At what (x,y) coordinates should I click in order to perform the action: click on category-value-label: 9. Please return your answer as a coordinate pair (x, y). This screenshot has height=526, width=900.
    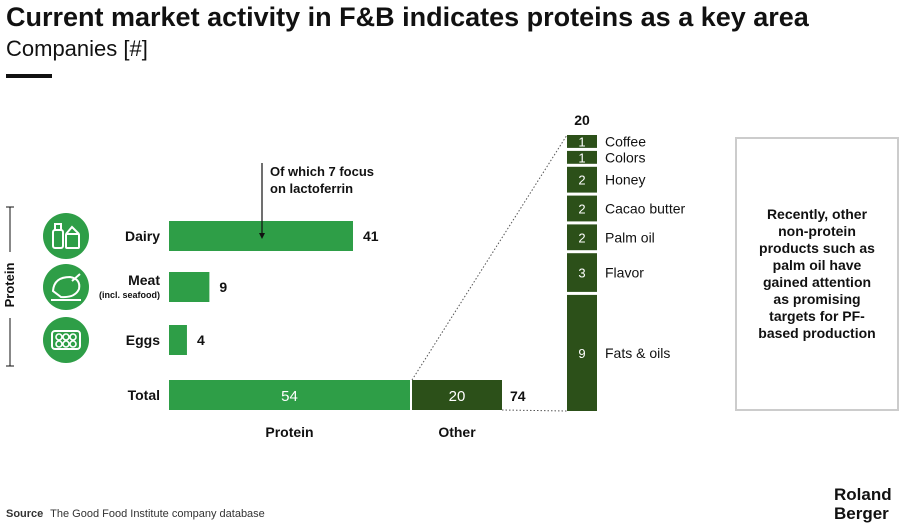
    Looking at the image, I should click on (223, 287).